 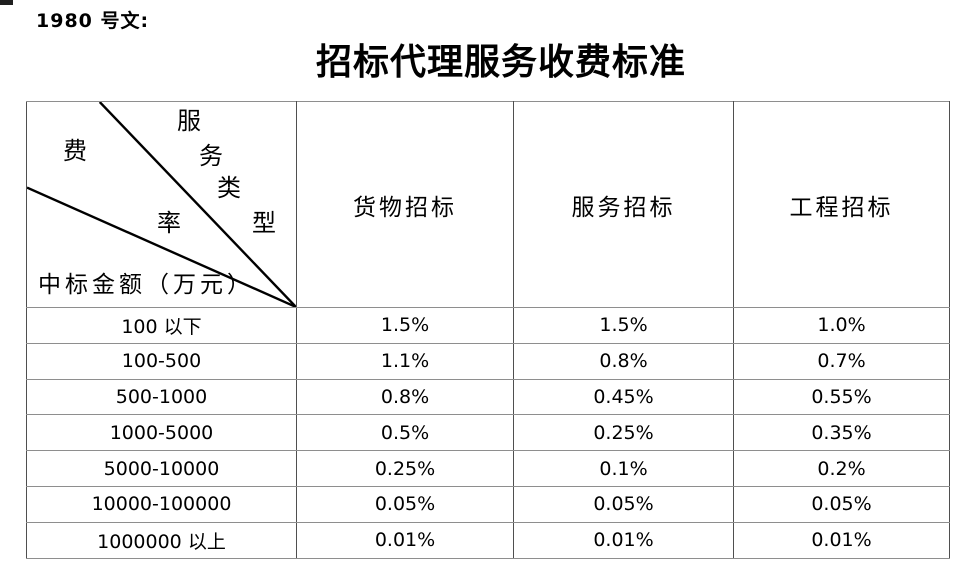 I want to click on rate-cell-goods: 0.25%, so click(x=405, y=468).